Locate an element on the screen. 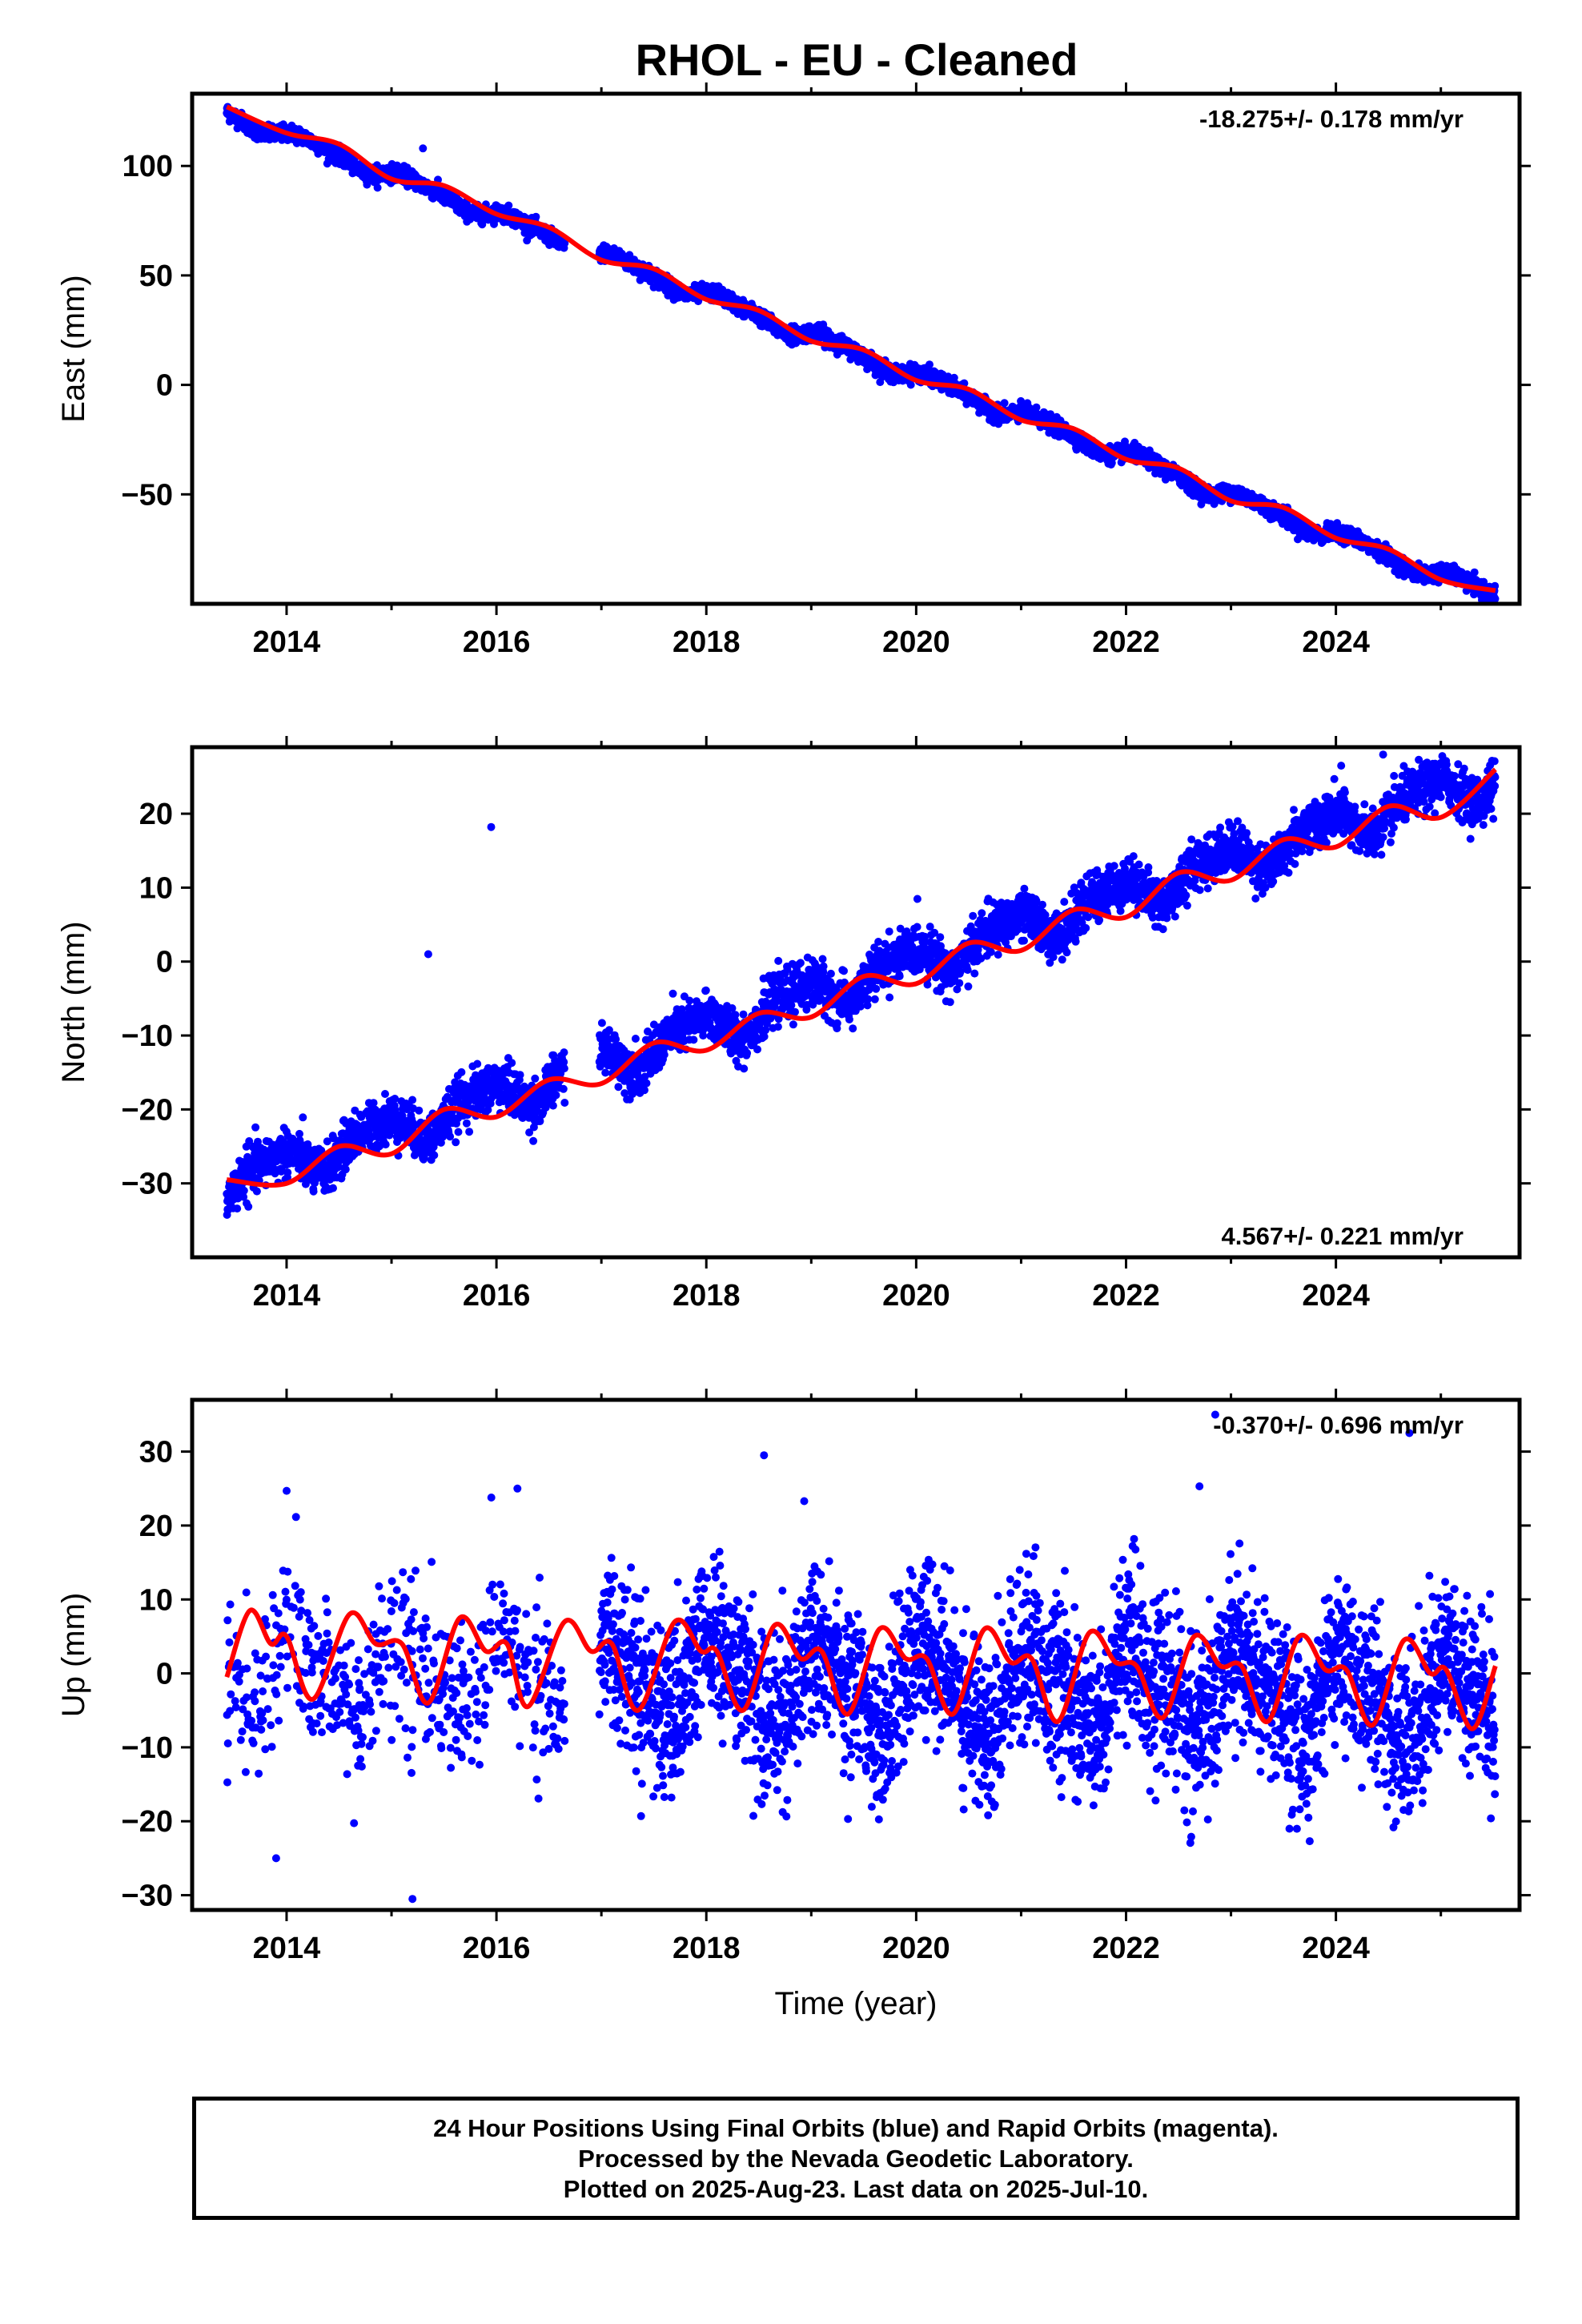 The image size is (1582, 2324). x-tick-label: 2018 is located at coordinates (707, 642).